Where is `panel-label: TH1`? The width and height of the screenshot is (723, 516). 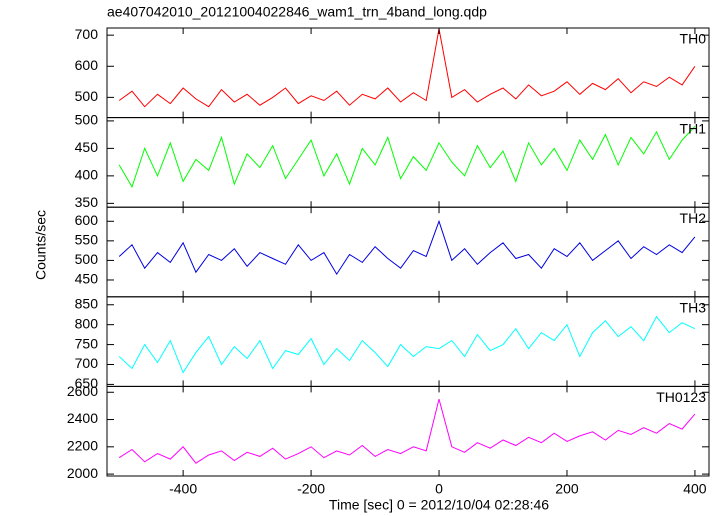 panel-label: TH1 is located at coordinates (693, 128).